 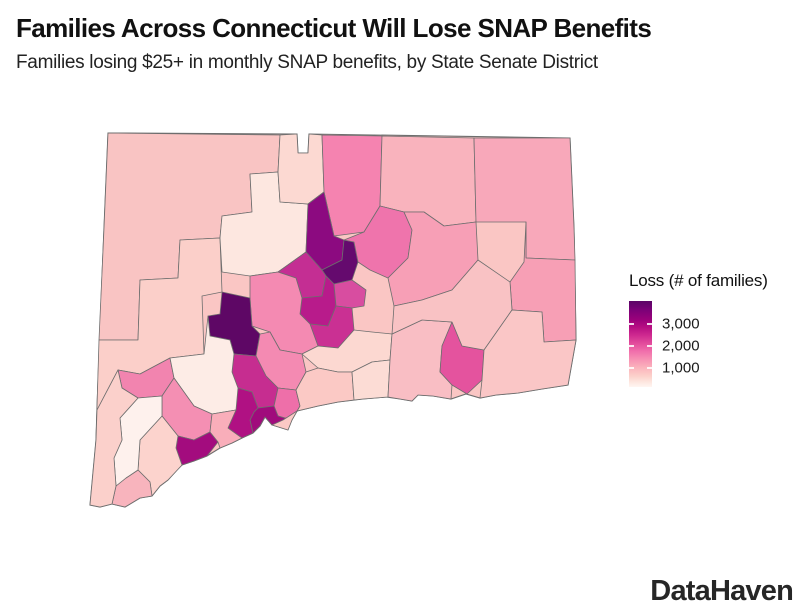 What do you see at coordinates (640, 344) in the screenshot?
I see `legend-gradient-bar` at bounding box center [640, 344].